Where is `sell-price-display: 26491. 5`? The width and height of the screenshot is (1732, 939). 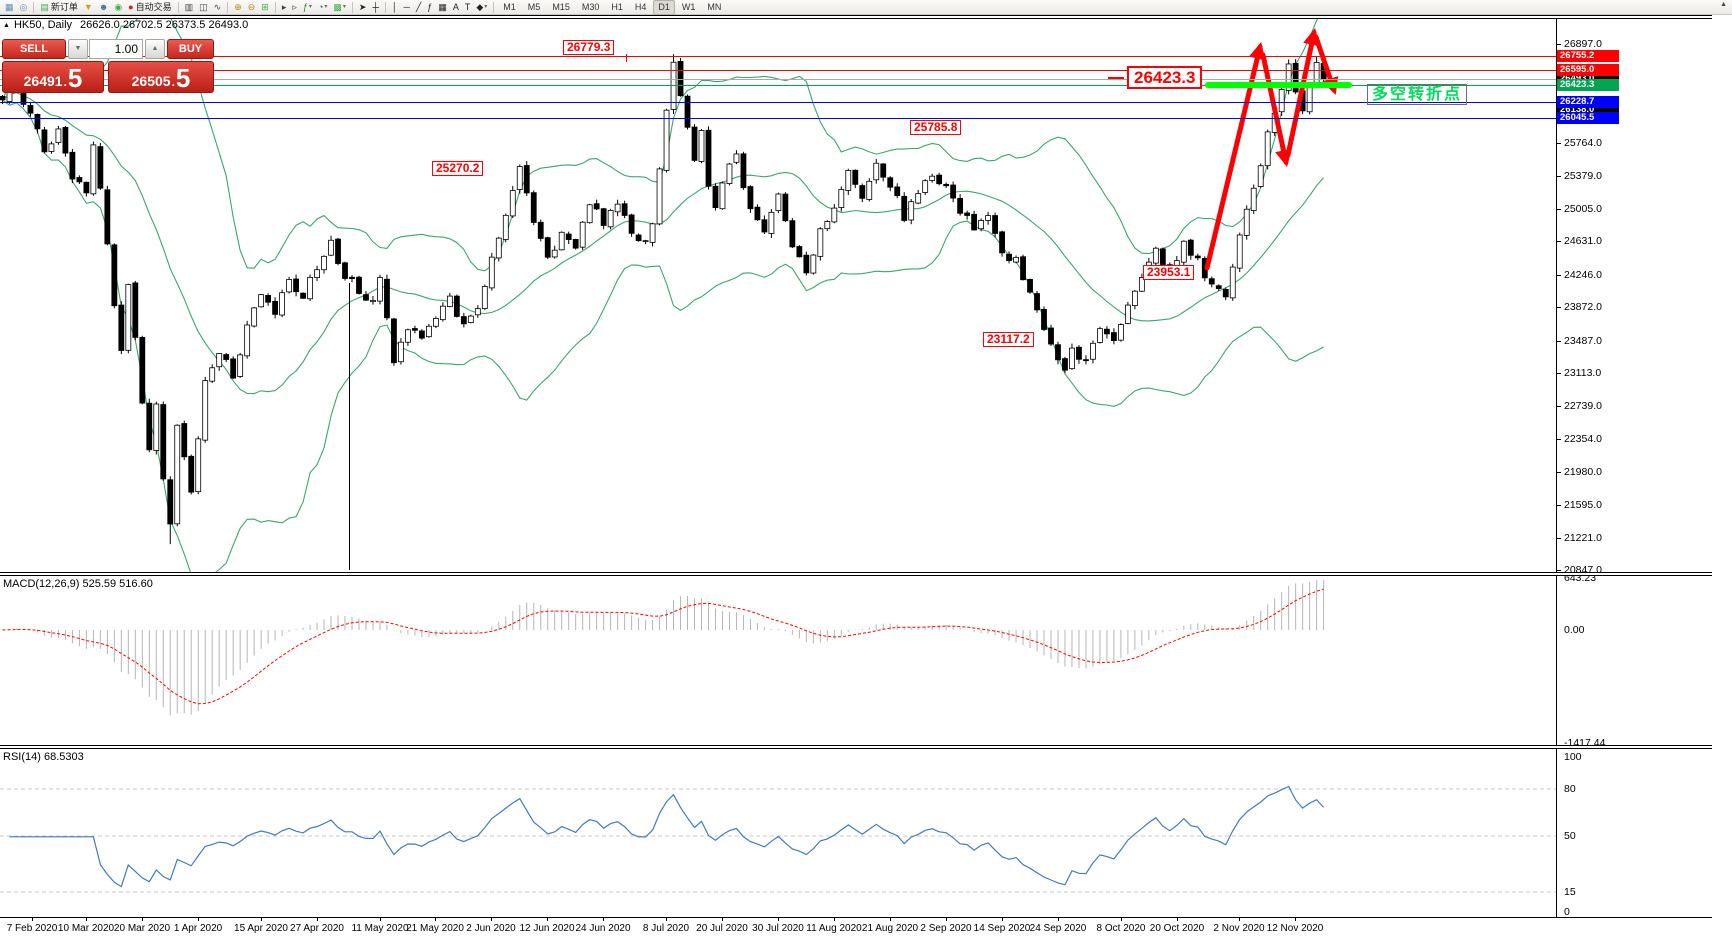 sell-price-display: 26491. 5 is located at coordinates (53, 77).